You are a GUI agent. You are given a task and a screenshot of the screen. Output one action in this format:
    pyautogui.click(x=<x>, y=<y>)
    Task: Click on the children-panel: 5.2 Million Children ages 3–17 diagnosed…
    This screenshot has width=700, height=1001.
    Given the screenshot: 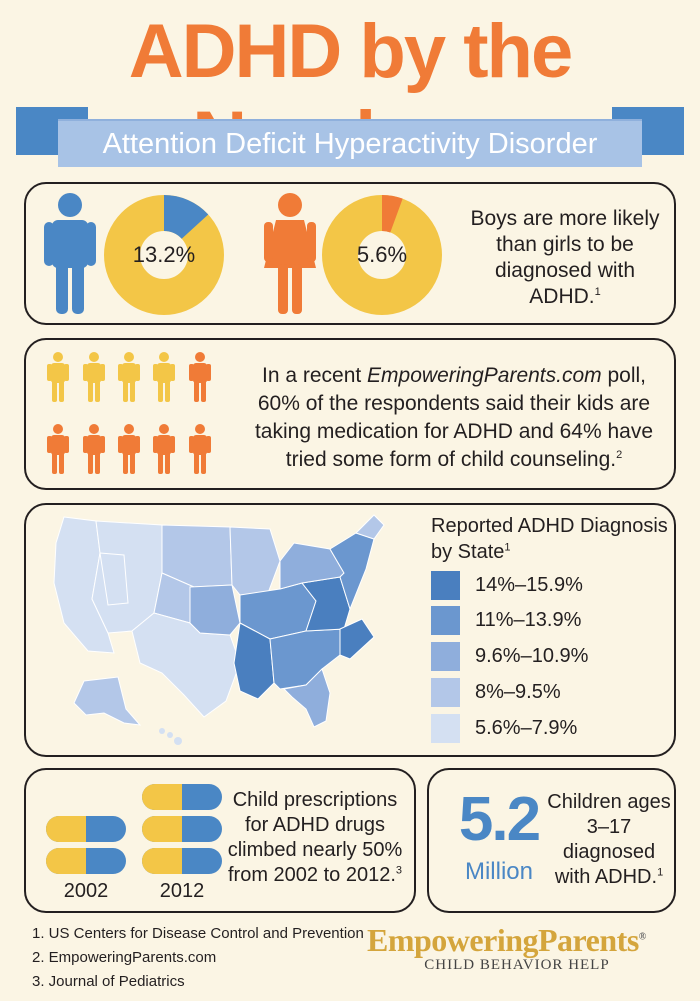 What is the action you would take?
    pyautogui.click(x=551, y=840)
    